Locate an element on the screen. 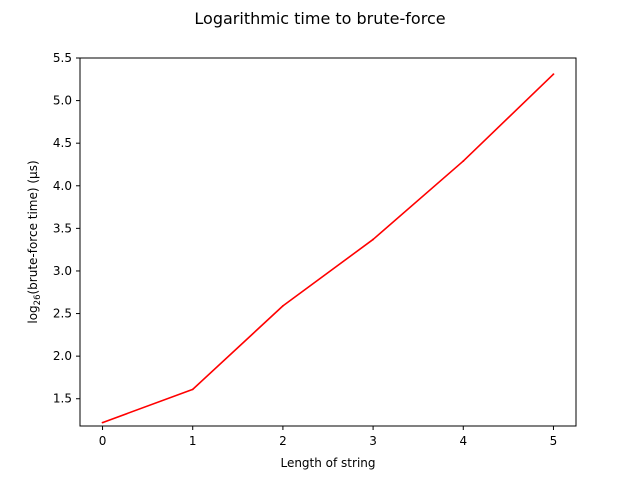 This screenshot has width=640, height=480. x-tick-label: 2 is located at coordinates (283, 441).